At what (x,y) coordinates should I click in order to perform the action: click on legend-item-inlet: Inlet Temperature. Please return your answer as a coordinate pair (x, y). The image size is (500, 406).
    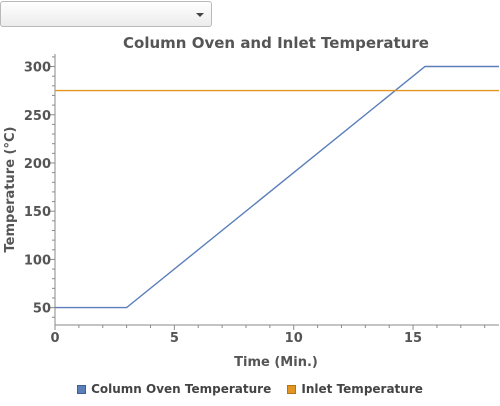
    Looking at the image, I should click on (355, 389).